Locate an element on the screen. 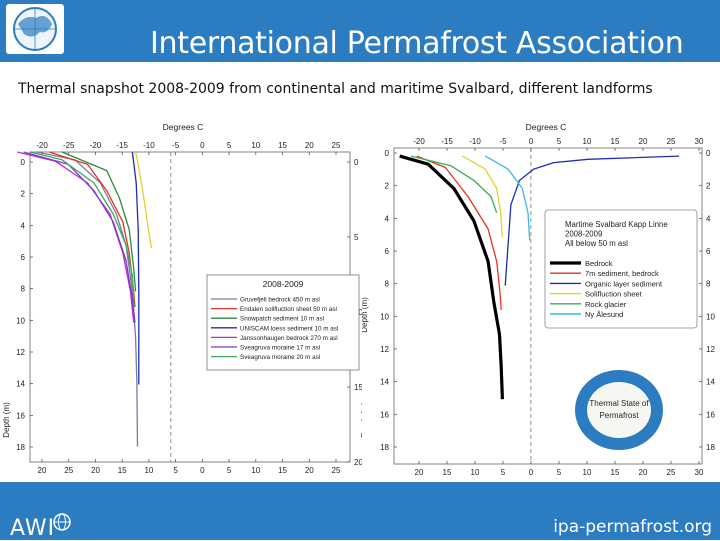 Image resolution: width=720 pixels, height=541 pixels. legend-entry: Endalen solifluction sheet 50 m asl is located at coordinates (288, 309).